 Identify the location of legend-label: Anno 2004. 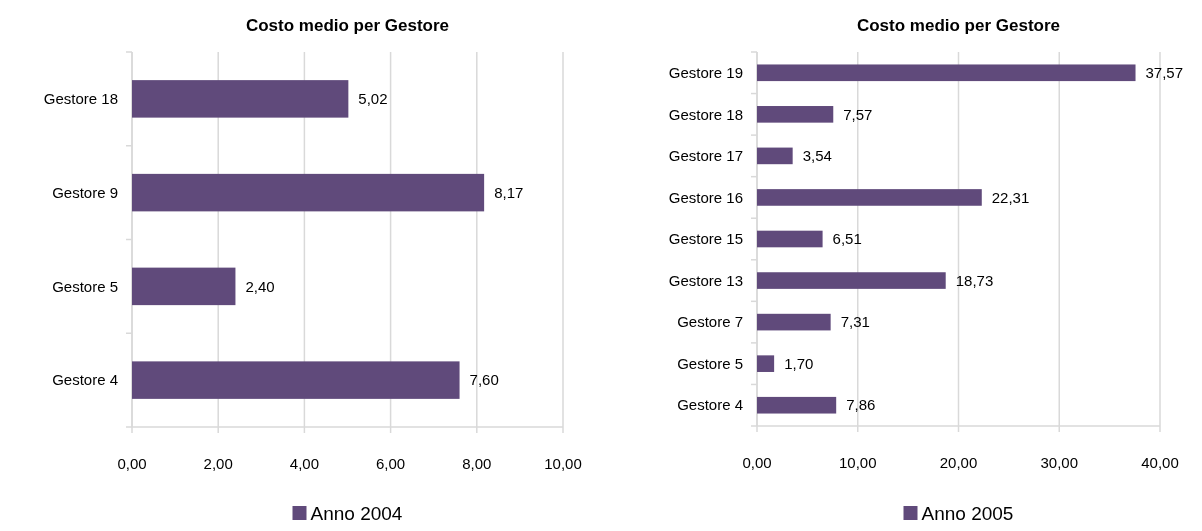
(356, 513).